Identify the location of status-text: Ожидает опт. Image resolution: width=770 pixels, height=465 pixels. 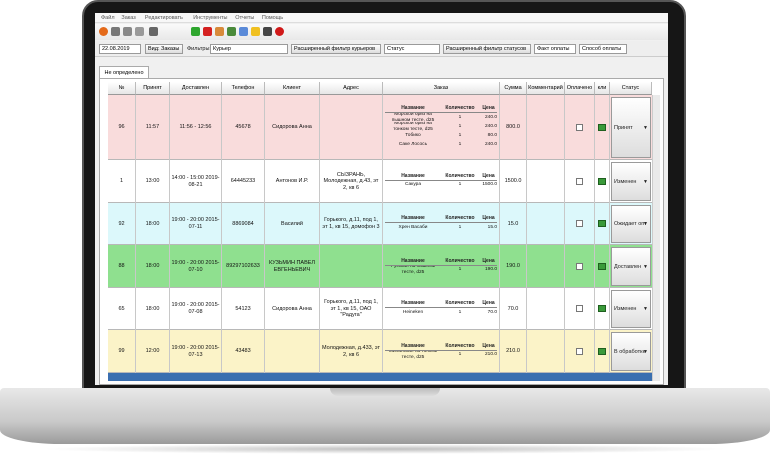
(630, 224).